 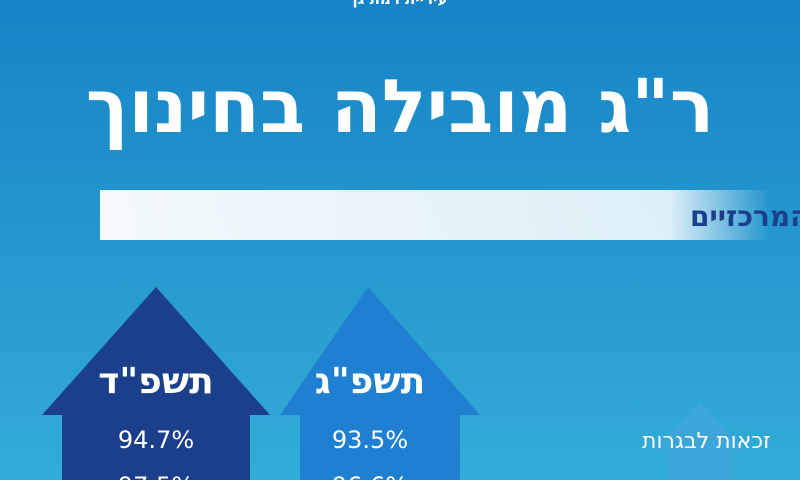 What do you see at coordinates (370, 440) in the screenshot?
I see `value: 93.5%` at bounding box center [370, 440].